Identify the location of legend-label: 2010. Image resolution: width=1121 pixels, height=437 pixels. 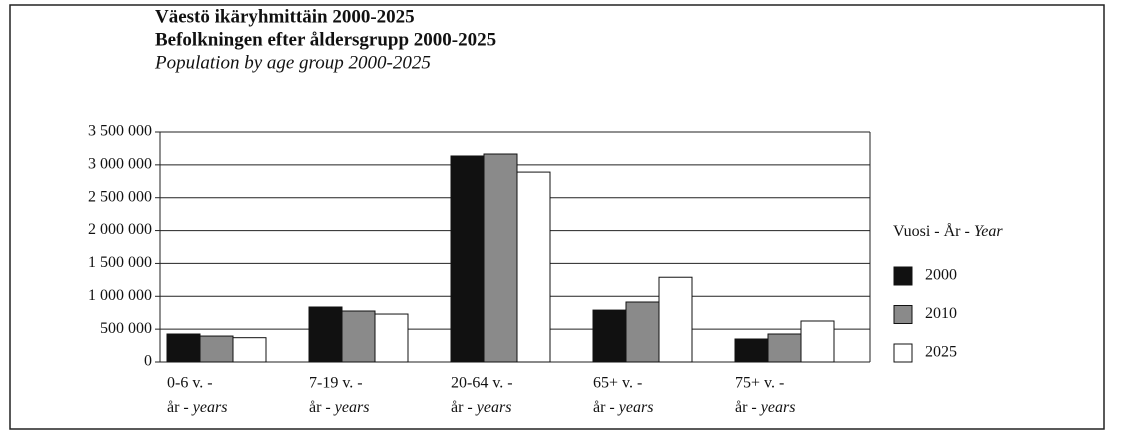
(941, 313).